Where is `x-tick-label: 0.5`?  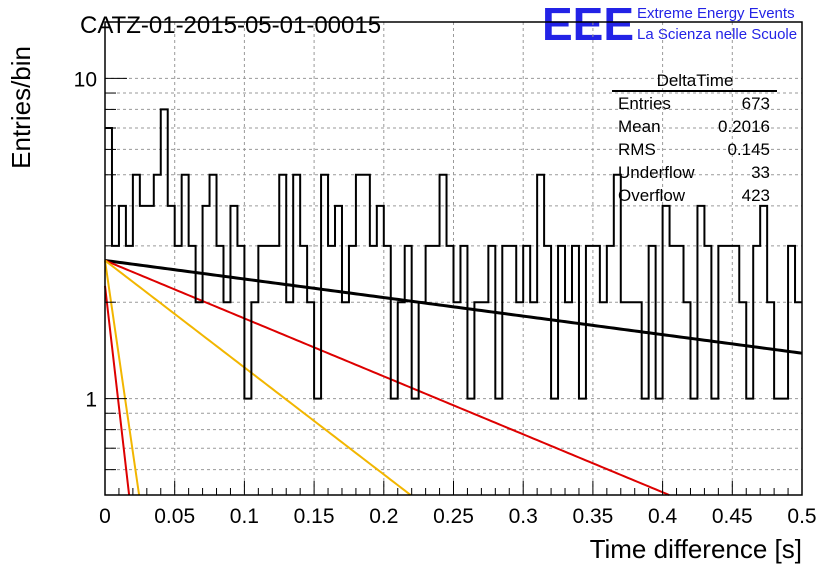
x-tick-label: 0.5 is located at coordinates (801, 516).